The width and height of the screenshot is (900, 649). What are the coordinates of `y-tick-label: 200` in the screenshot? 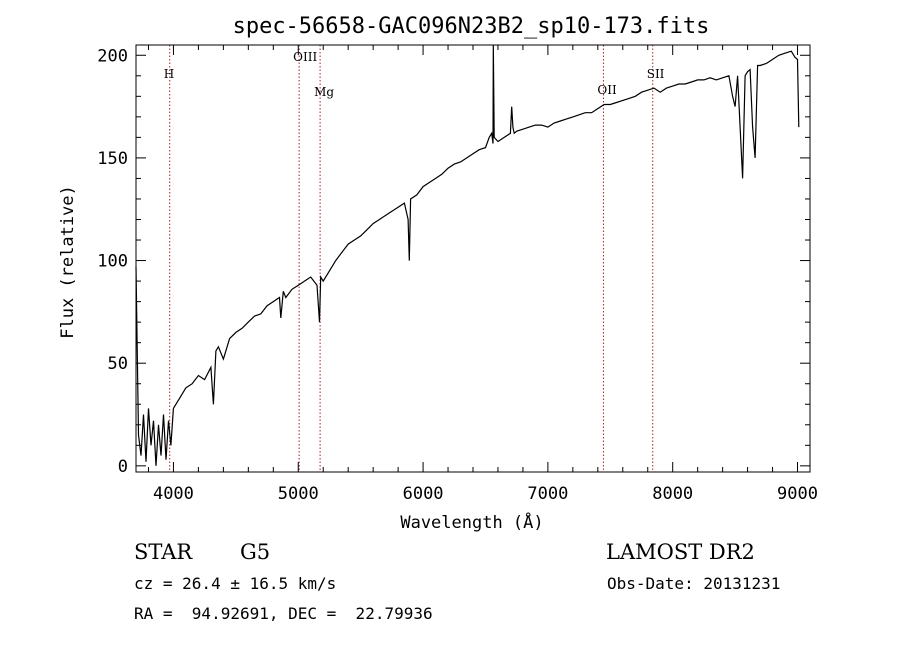 It's located at (112, 56).